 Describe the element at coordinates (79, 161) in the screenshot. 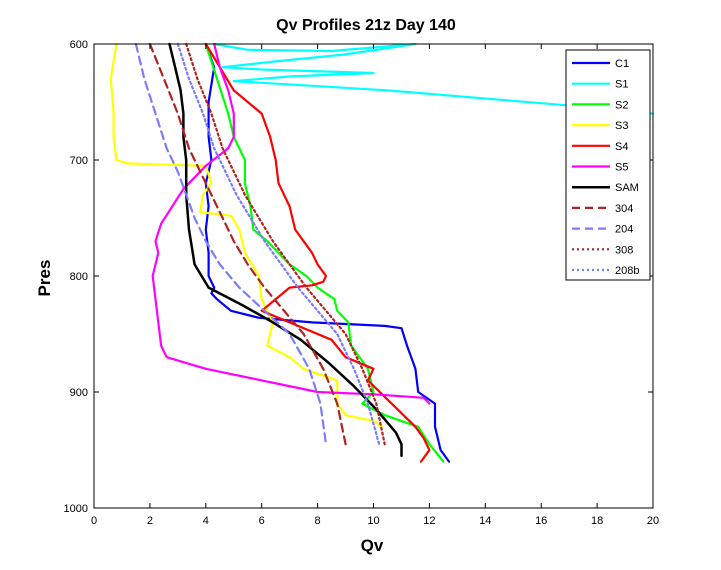

I see `y-tick-label: 700` at that location.